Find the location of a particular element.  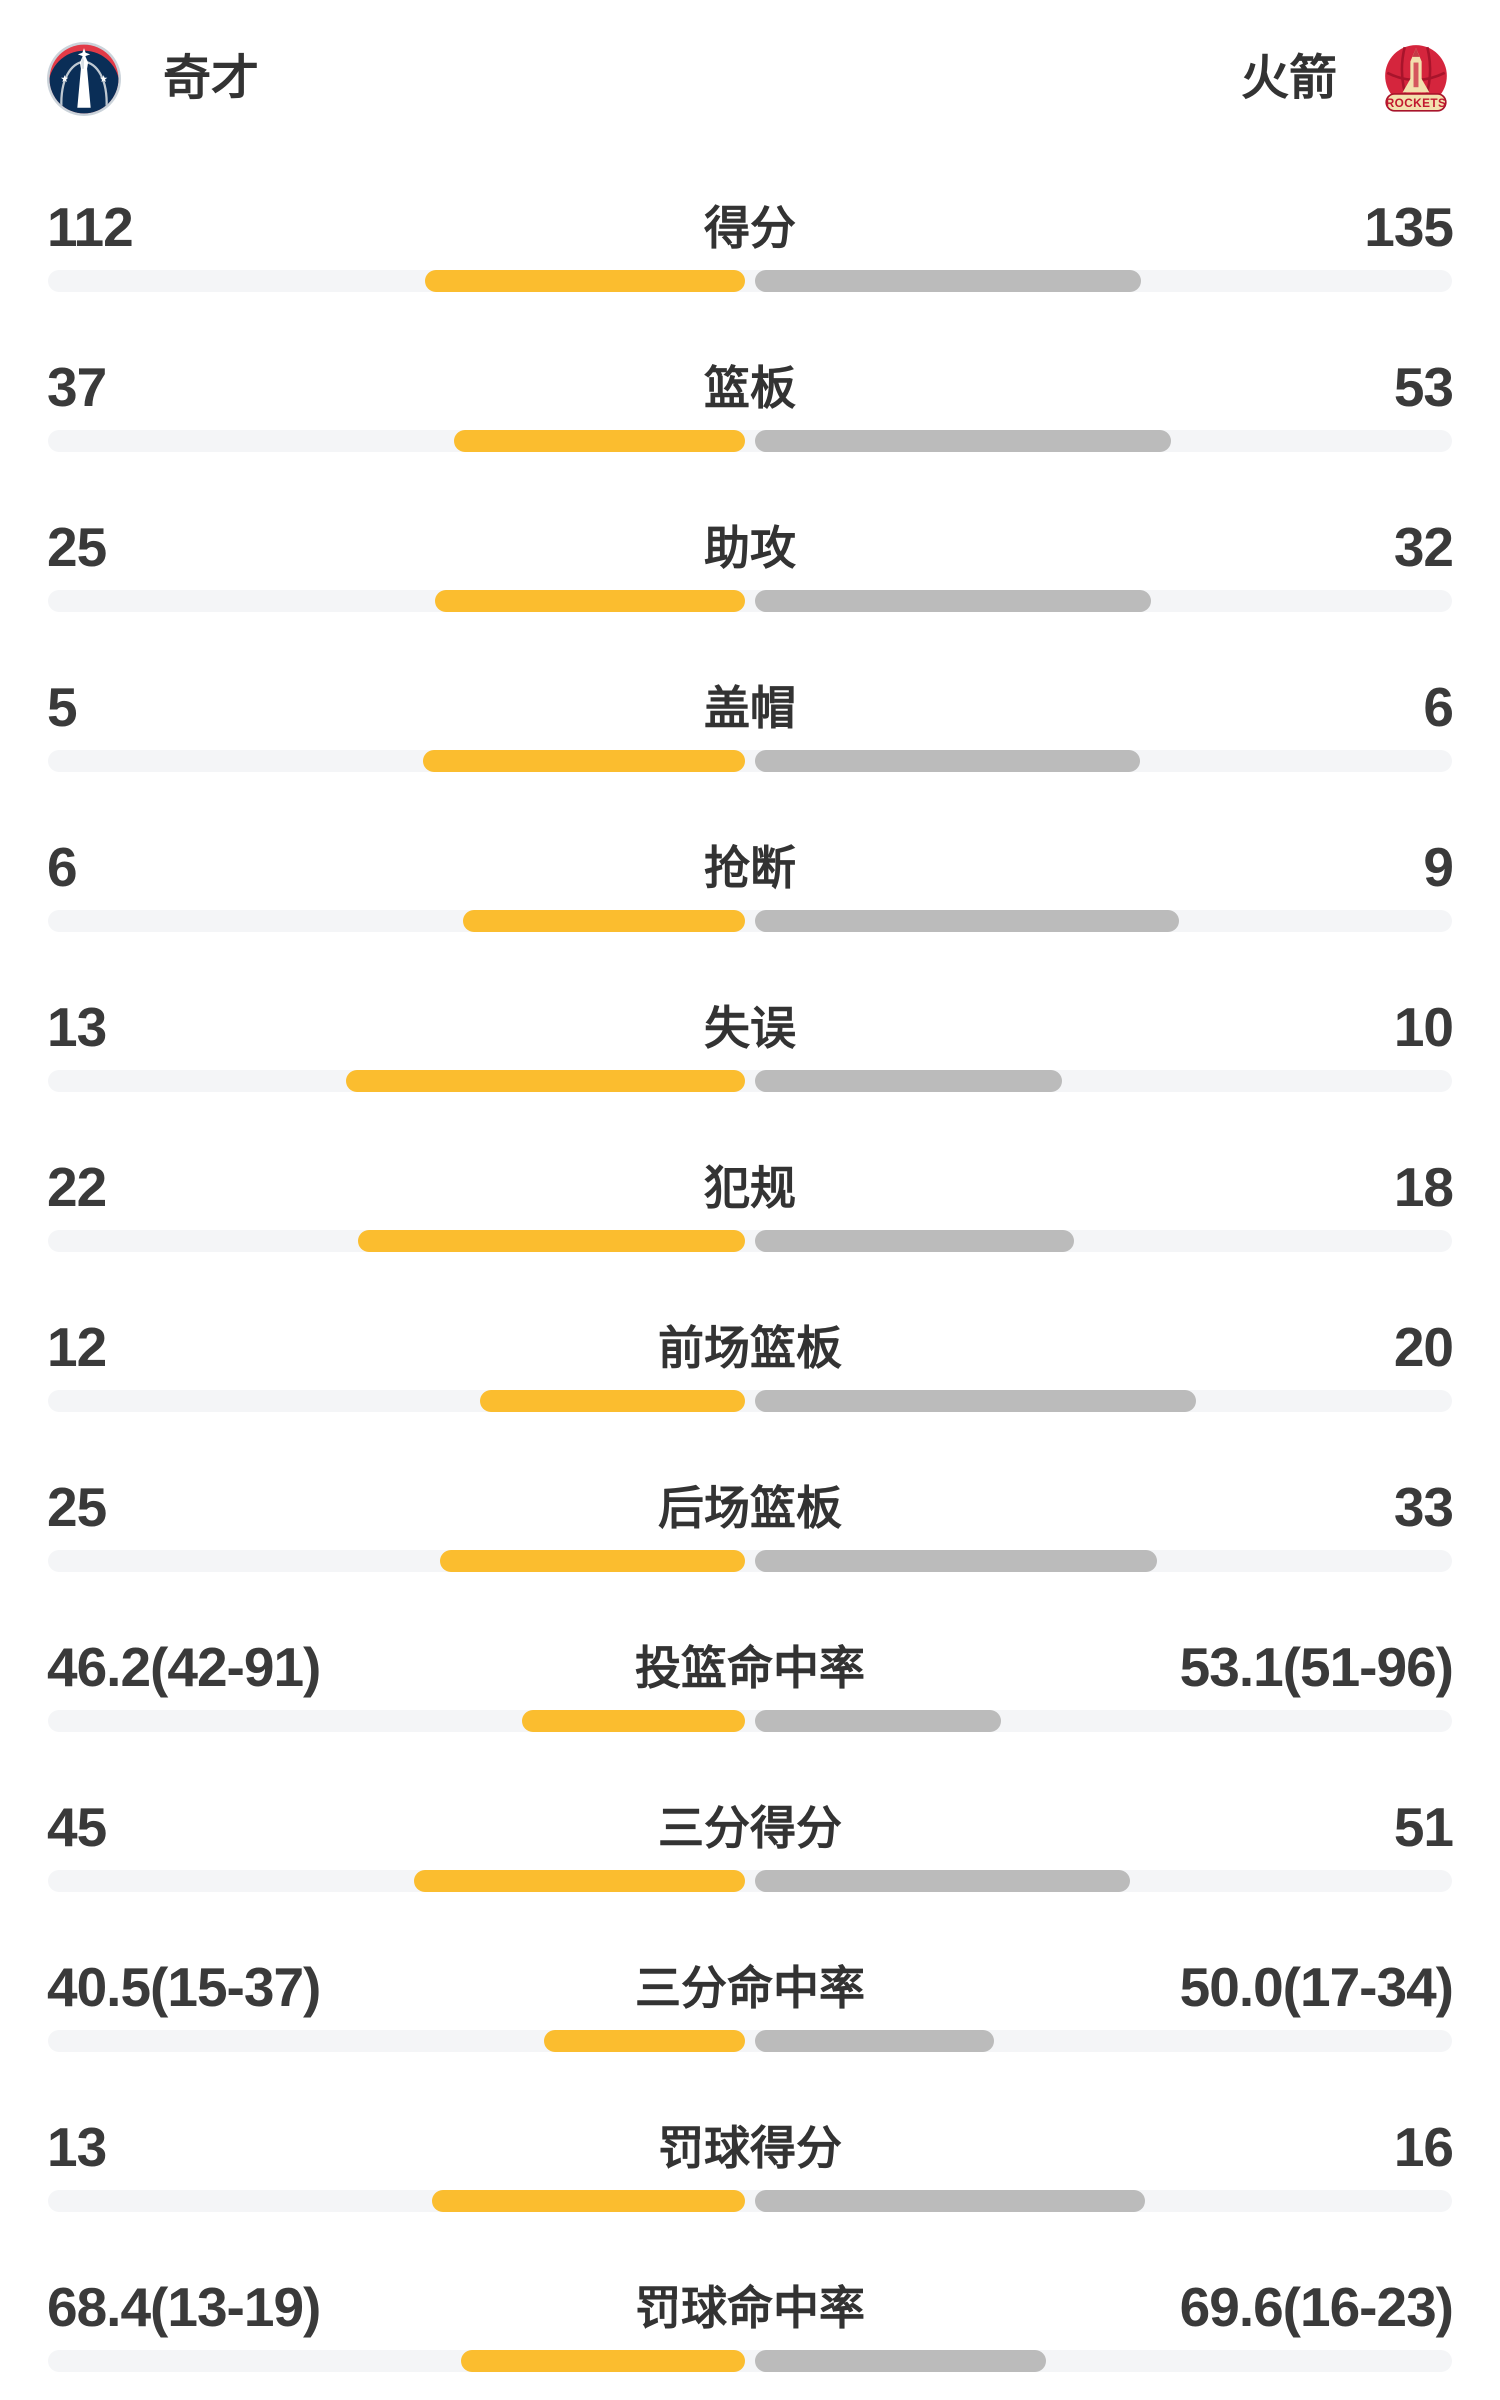

stat-row: 13 失误 10 is located at coordinates (750, 1078).